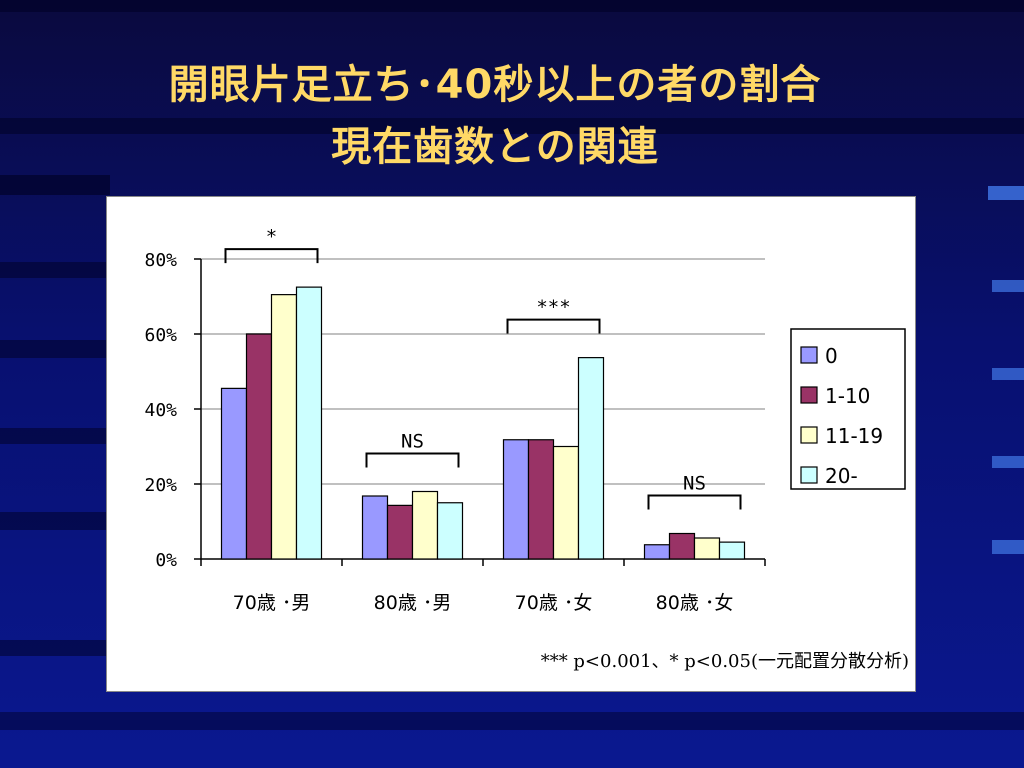 The width and height of the screenshot is (1024, 768). Describe the element at coordinates (553, 308) in the screenshot. I see `significance-label: ***` at that location.